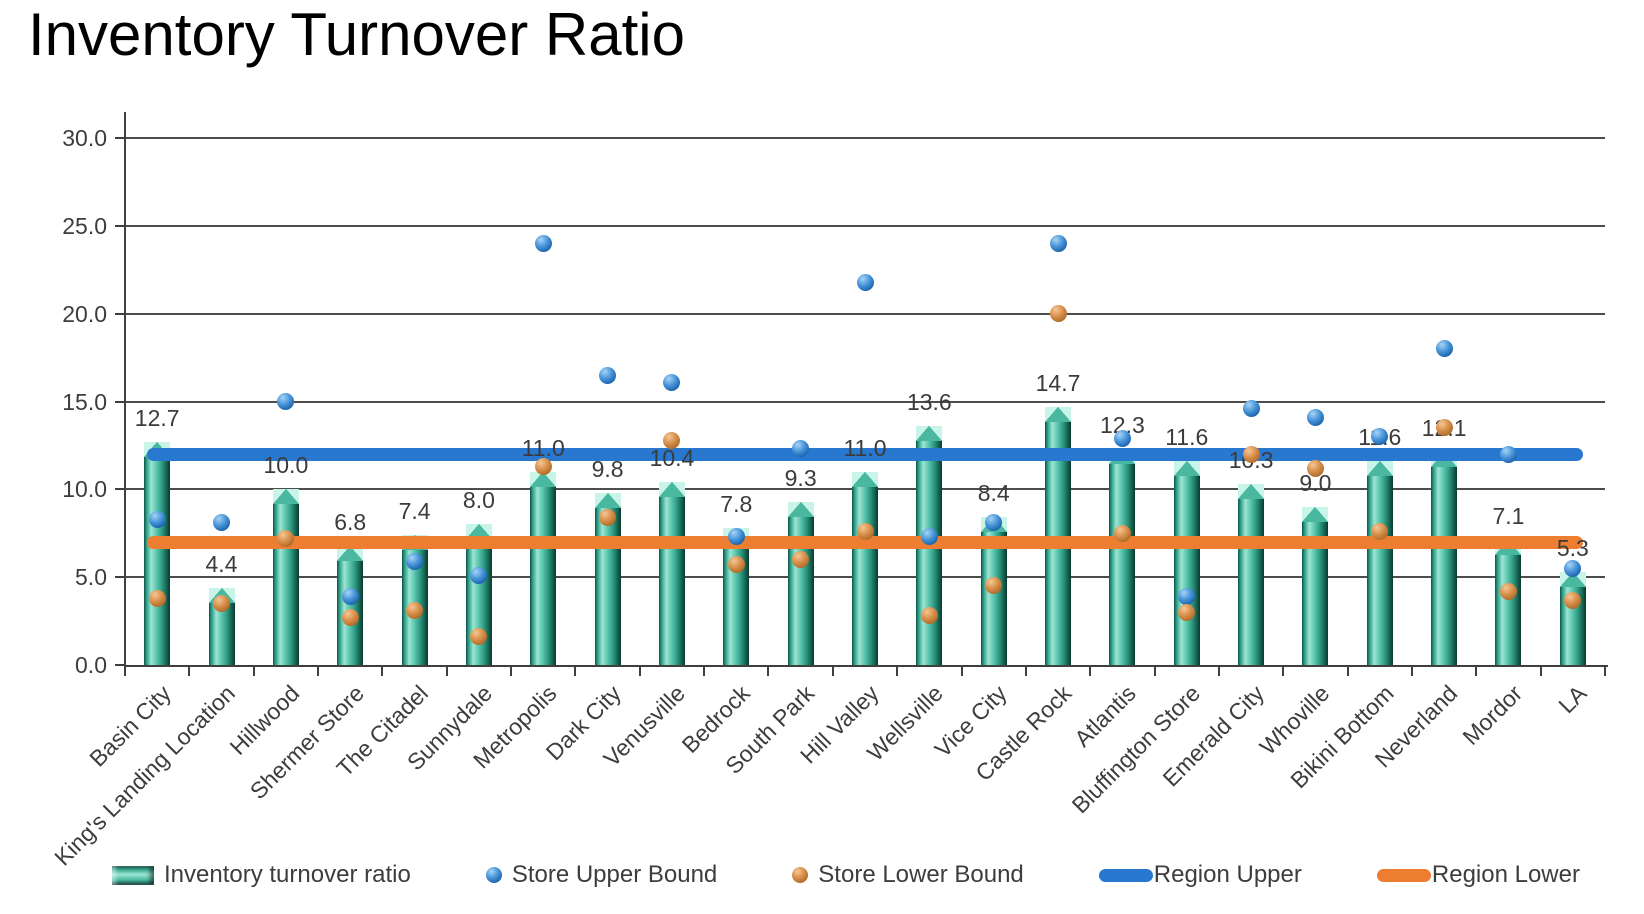 The image size is (1644, 914). Describe the element at coordinates (1227, 874) in the screenshot. I see `legend-label: Region Upper` at that location.